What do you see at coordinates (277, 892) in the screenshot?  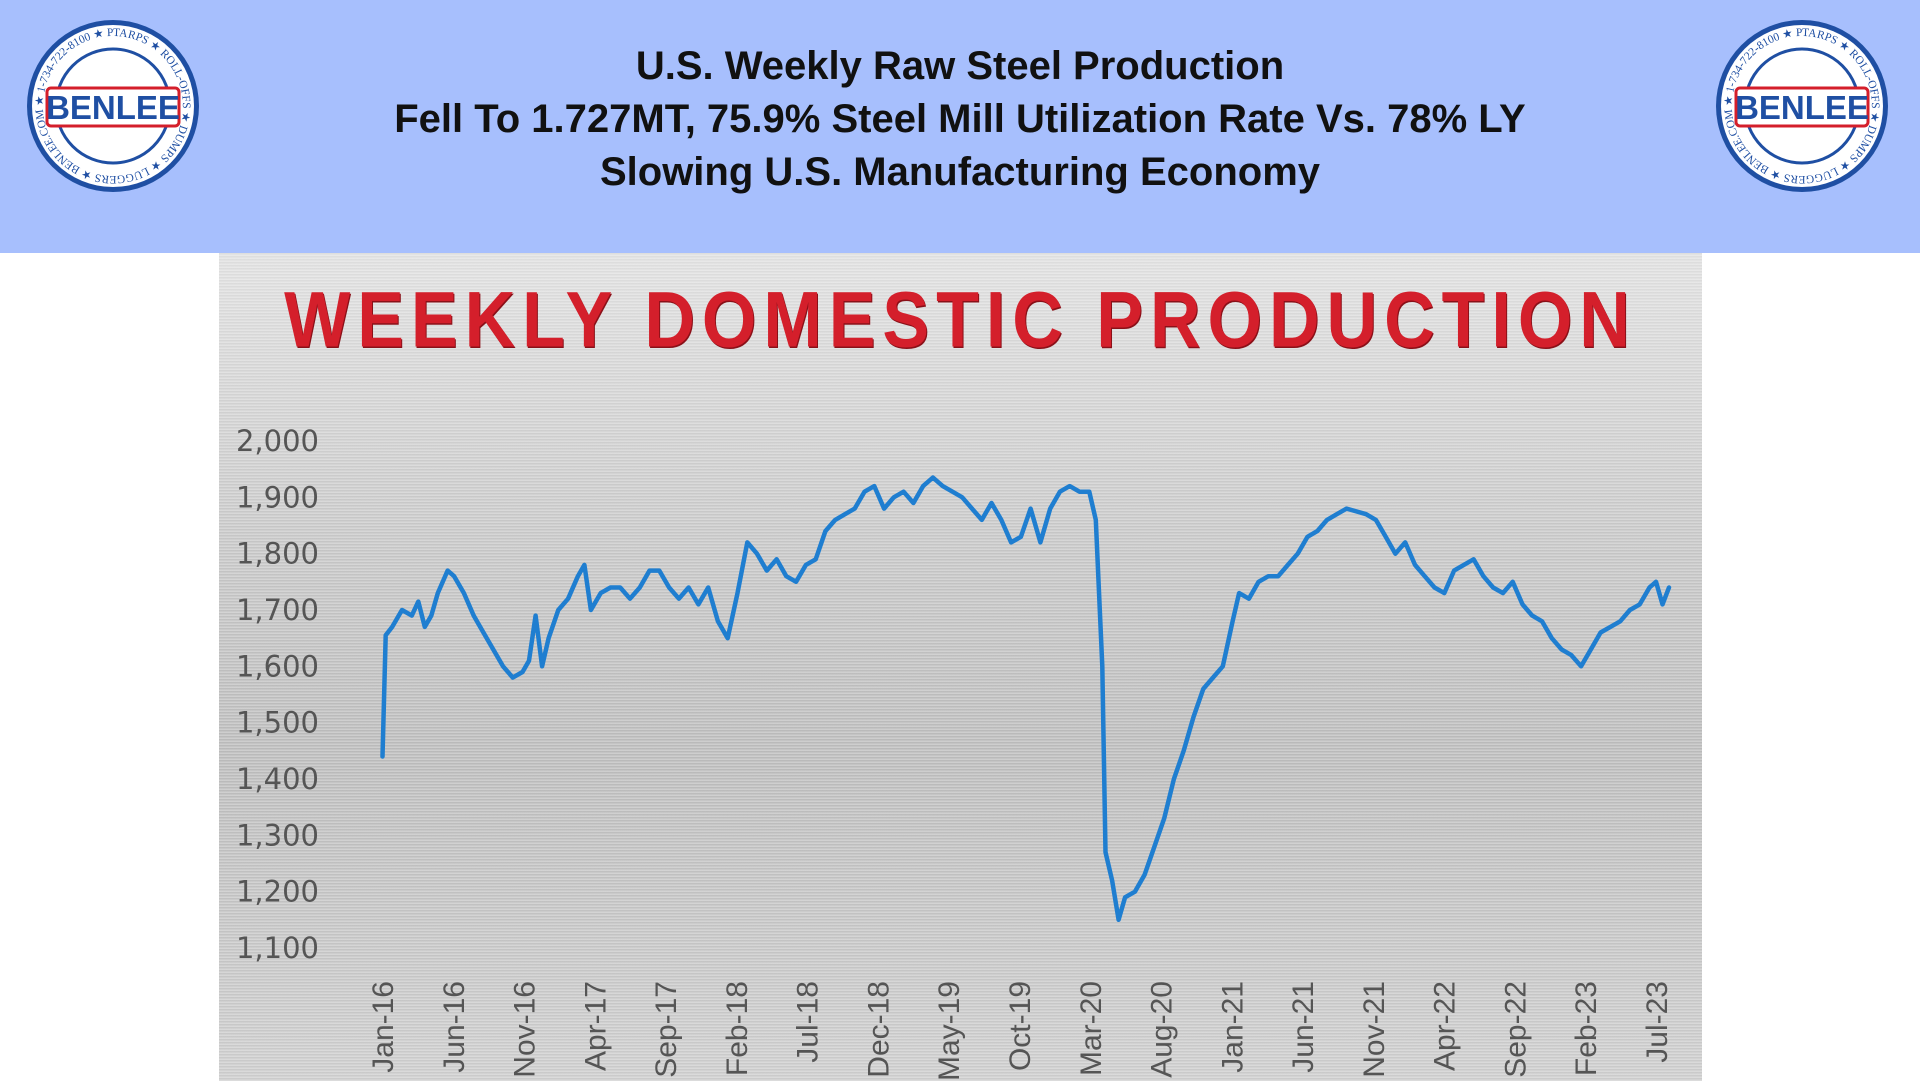 I see `y-tick-label: 1,200` at bounding box center [277, 892].